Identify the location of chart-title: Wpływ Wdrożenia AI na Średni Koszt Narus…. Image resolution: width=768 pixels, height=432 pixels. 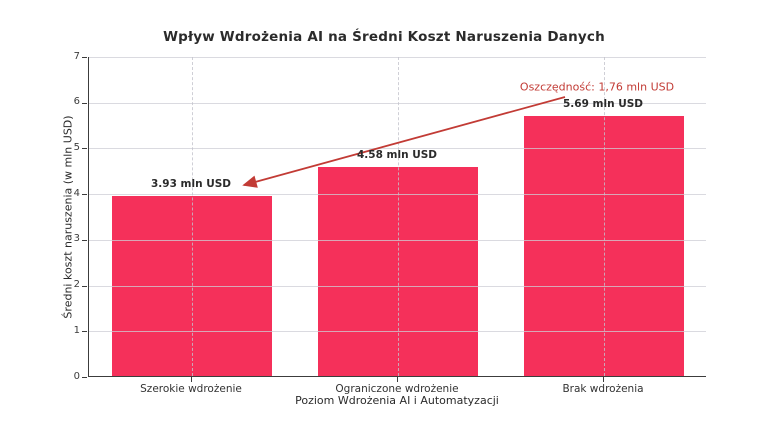
(384, 37).